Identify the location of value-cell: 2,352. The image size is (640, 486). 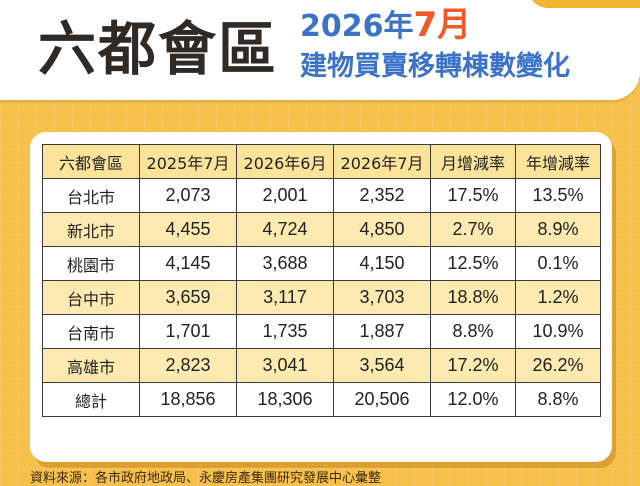
(382, 195).